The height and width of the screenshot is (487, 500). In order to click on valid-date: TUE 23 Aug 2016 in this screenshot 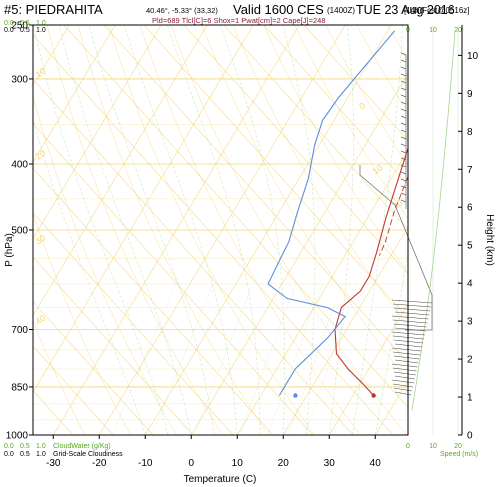, I will do `click(405, 10)`.